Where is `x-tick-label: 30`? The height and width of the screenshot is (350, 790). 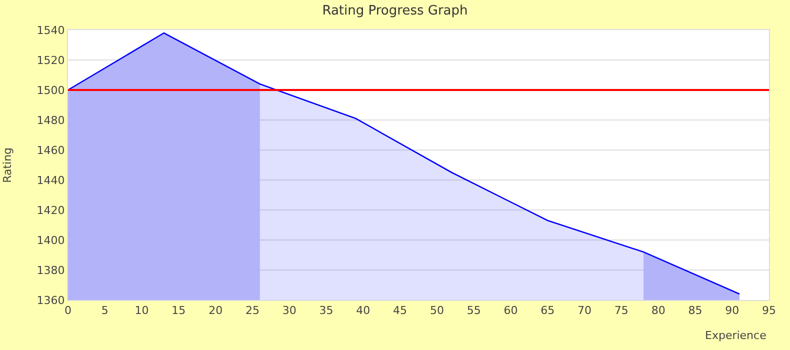 x-tick-label: 30 is located at coordinates (289, 311).